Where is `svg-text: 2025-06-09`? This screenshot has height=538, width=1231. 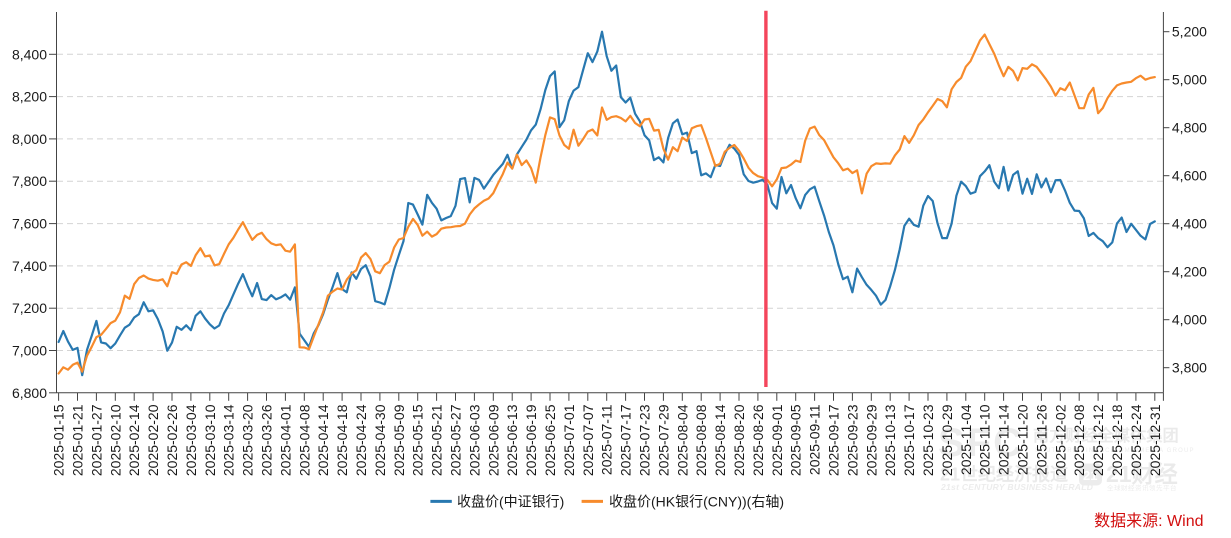
svg-text: 2025-06-09 is located at coordinates (493, 440).